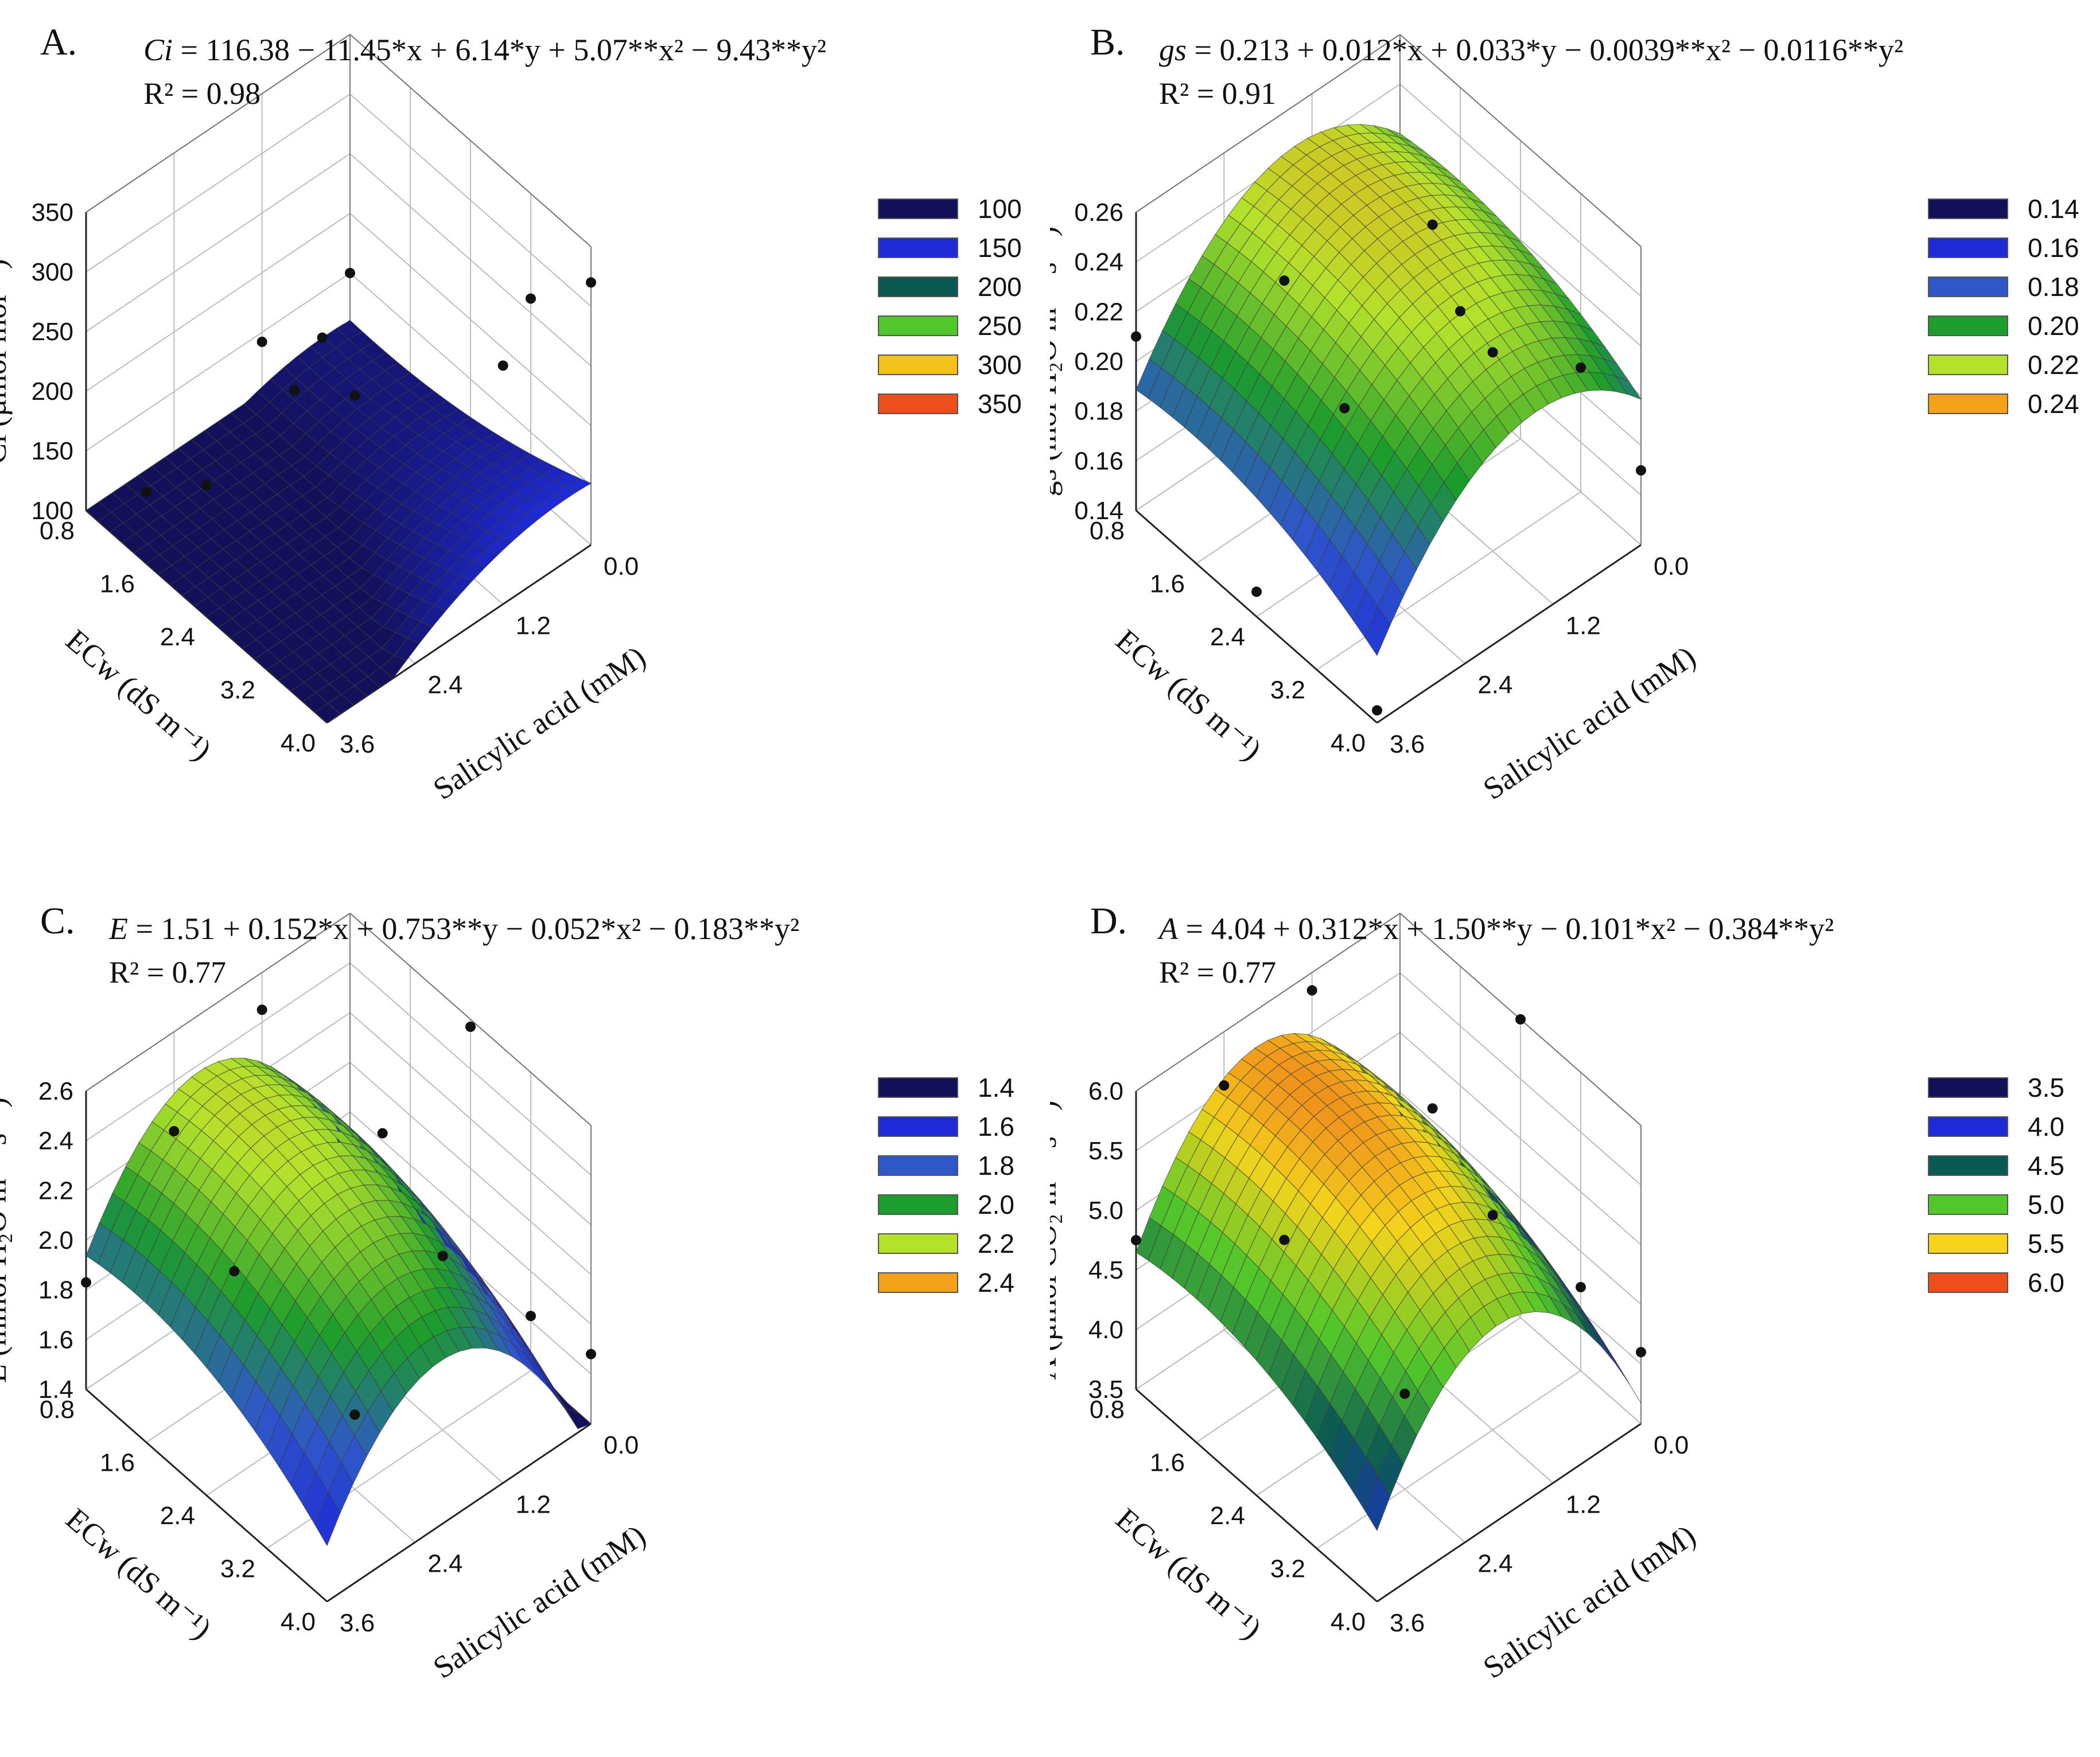 This screenshot has width=2100, height=1757. Describe the element at coordinates (1098, 412) in the screenshot. I see `z-tick-label: 0.18` at that location.